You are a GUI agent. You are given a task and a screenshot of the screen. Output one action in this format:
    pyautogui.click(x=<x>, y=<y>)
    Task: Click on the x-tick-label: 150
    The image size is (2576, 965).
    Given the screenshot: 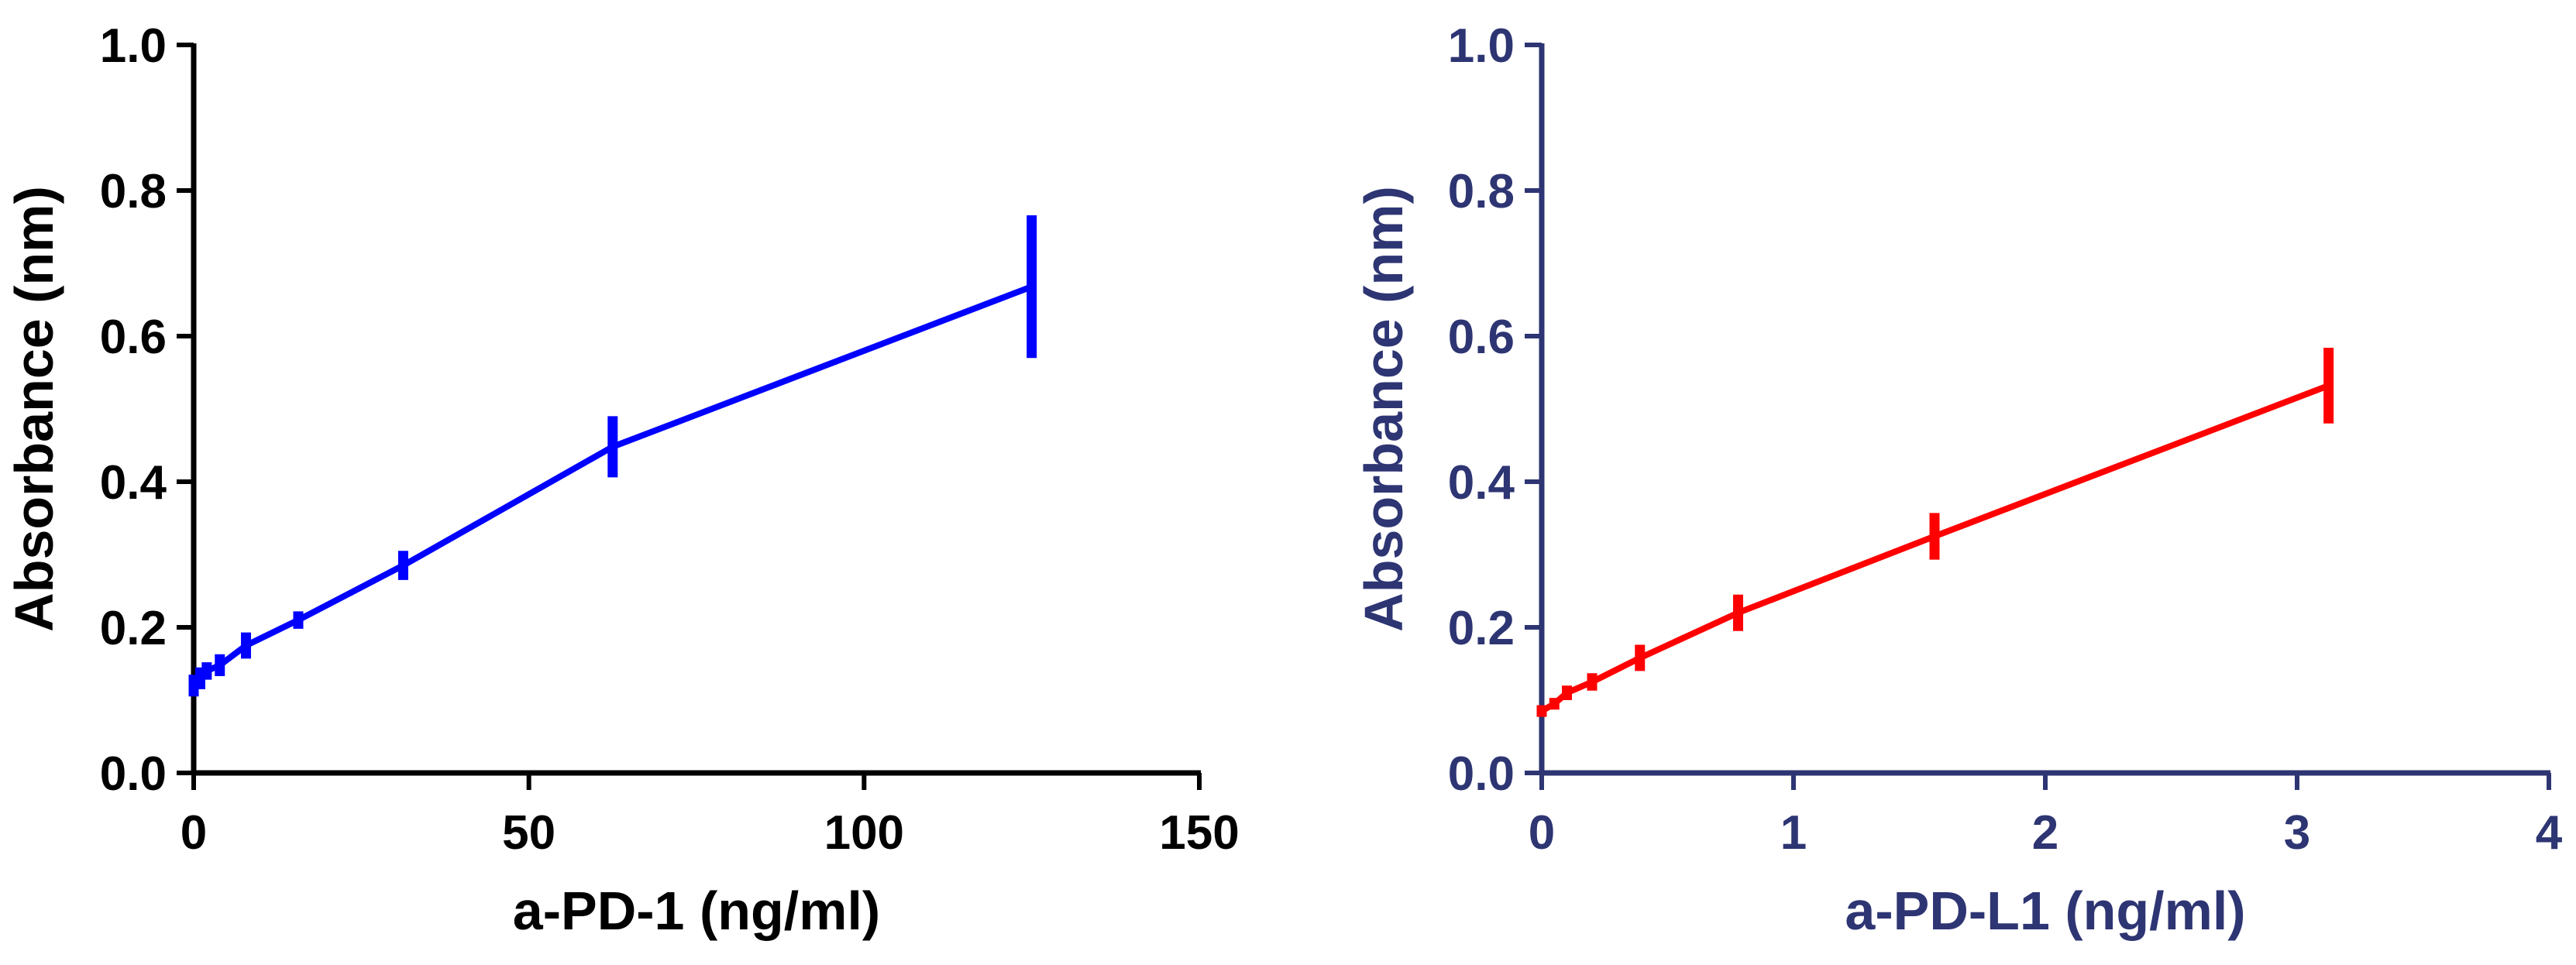 What is the action you would take?
    pyautogui.click(x=1199, y=833)
    